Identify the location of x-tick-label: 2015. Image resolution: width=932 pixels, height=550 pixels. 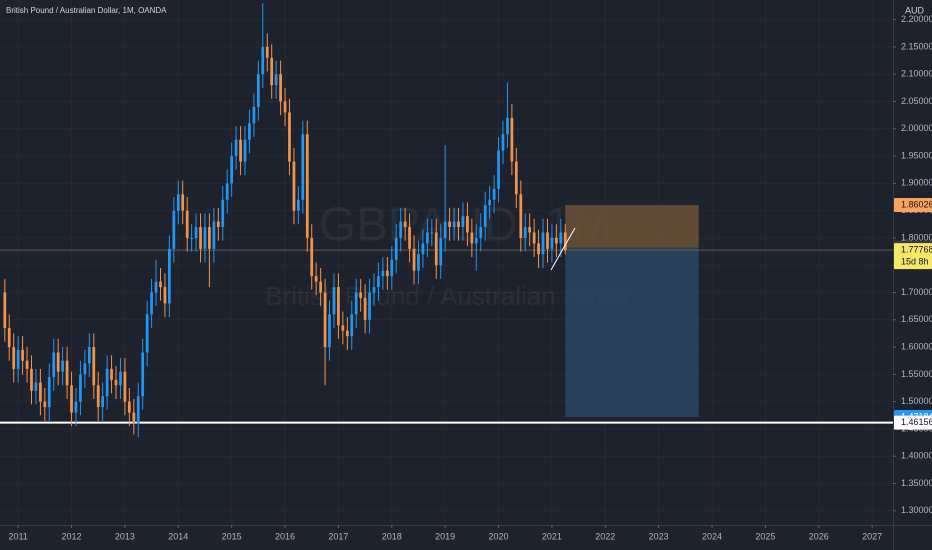
(232, 536).